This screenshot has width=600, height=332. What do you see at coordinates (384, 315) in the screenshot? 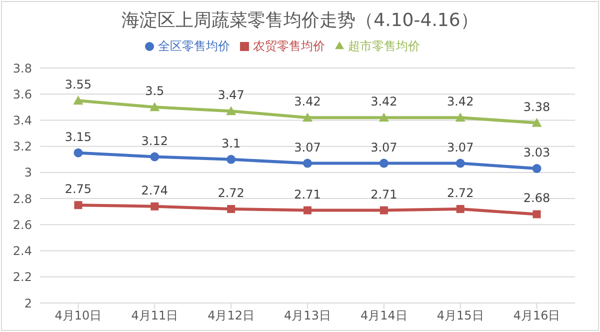
I see `x-tick-label: 4月14日` at bounding box center [384, 315].